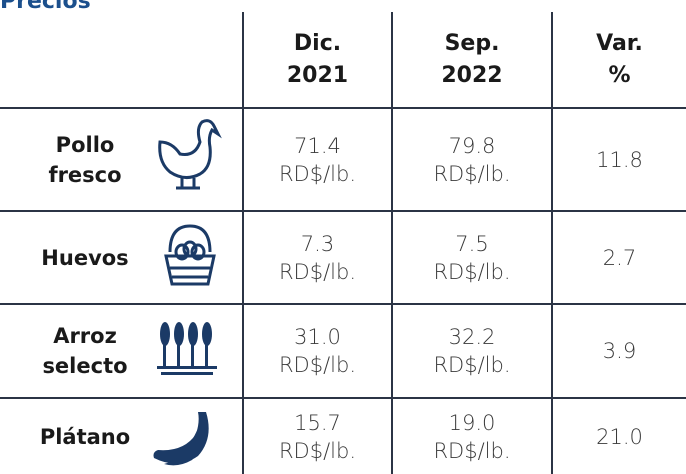 This screenshot has height=474, width=686. I want to click on text-line: Pollo, so click(85, 144).